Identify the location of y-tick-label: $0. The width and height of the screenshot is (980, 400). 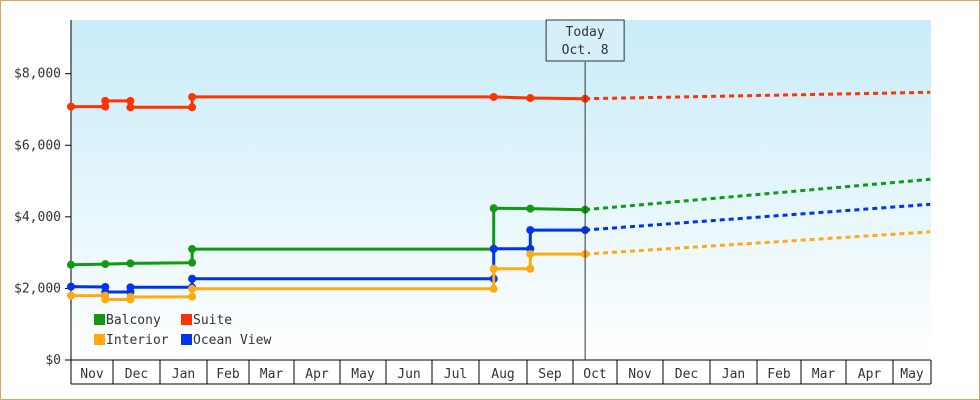
(53, 360).